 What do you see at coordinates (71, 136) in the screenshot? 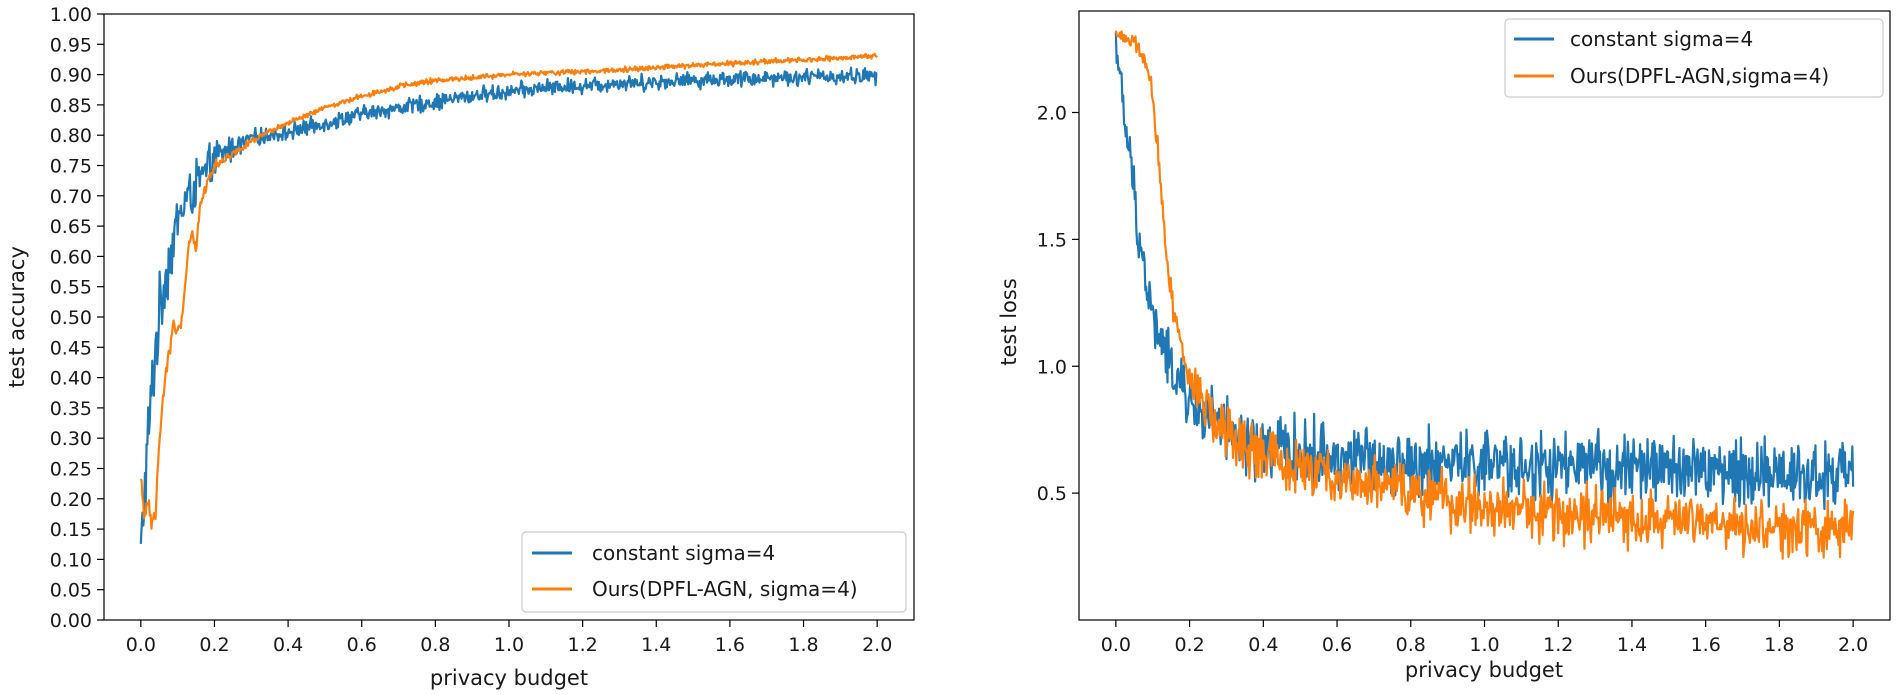
I see `y-tick-label: 0.80` at bounding box center [71, 136].